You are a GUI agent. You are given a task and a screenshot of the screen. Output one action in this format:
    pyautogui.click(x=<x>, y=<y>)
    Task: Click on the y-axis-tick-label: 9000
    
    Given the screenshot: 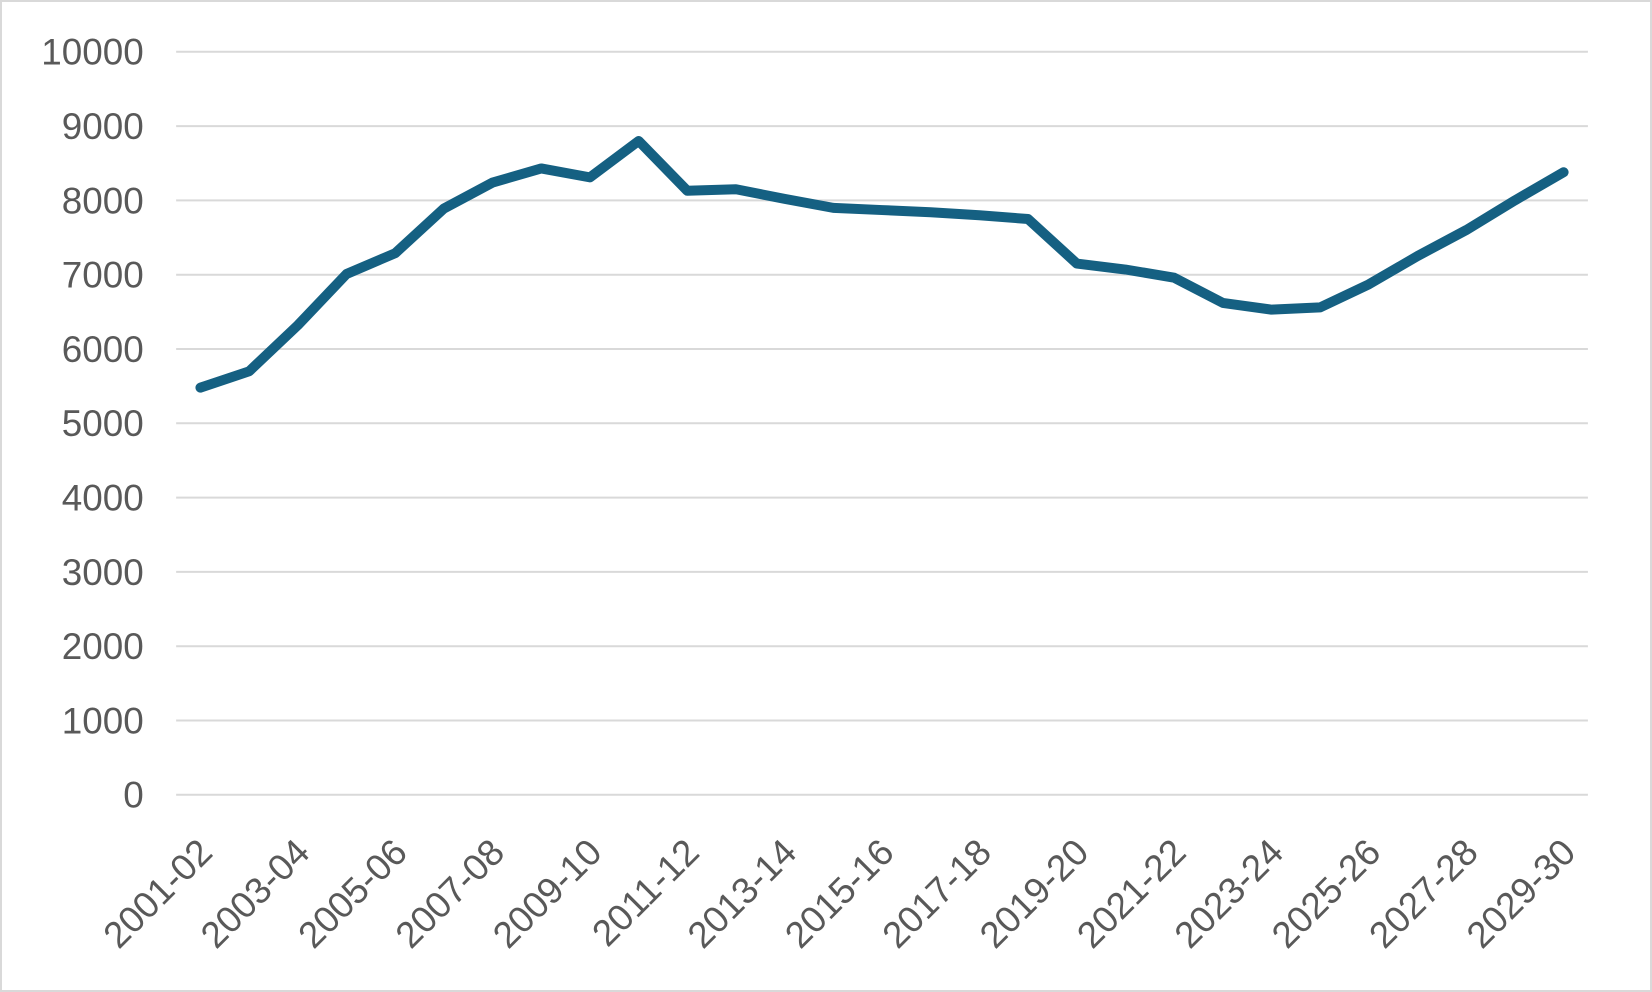 What is the action you would take?
    pyautogui.click(x=103, y=126)
    